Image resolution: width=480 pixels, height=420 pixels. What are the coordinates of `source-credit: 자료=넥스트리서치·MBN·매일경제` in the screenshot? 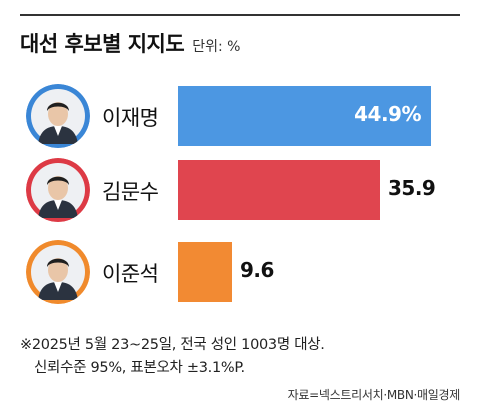 It's located at (374, 395).